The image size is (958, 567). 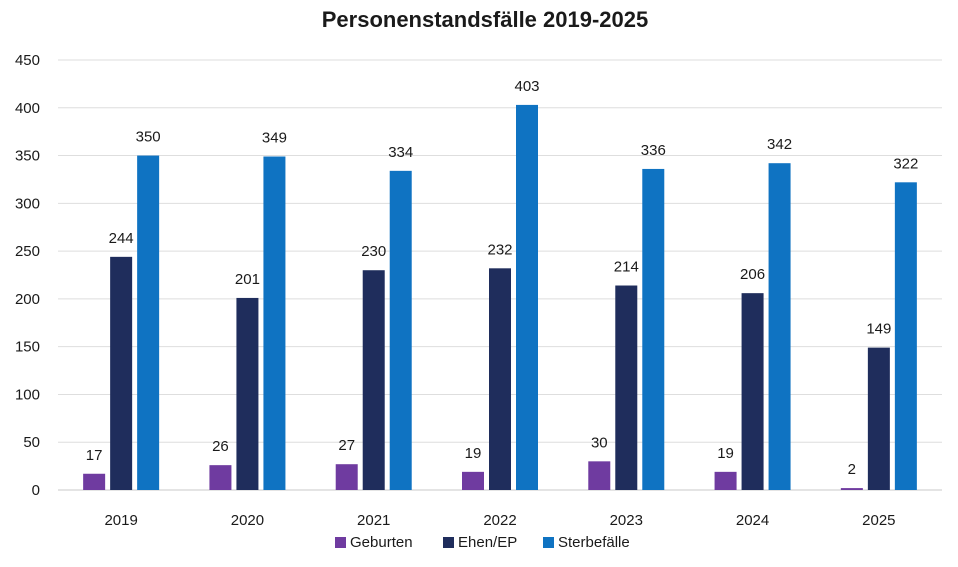 What do you see at coordinates (499, 249) in the screenshot?
I see `data-label: 232` at bounding box center [499, 249].